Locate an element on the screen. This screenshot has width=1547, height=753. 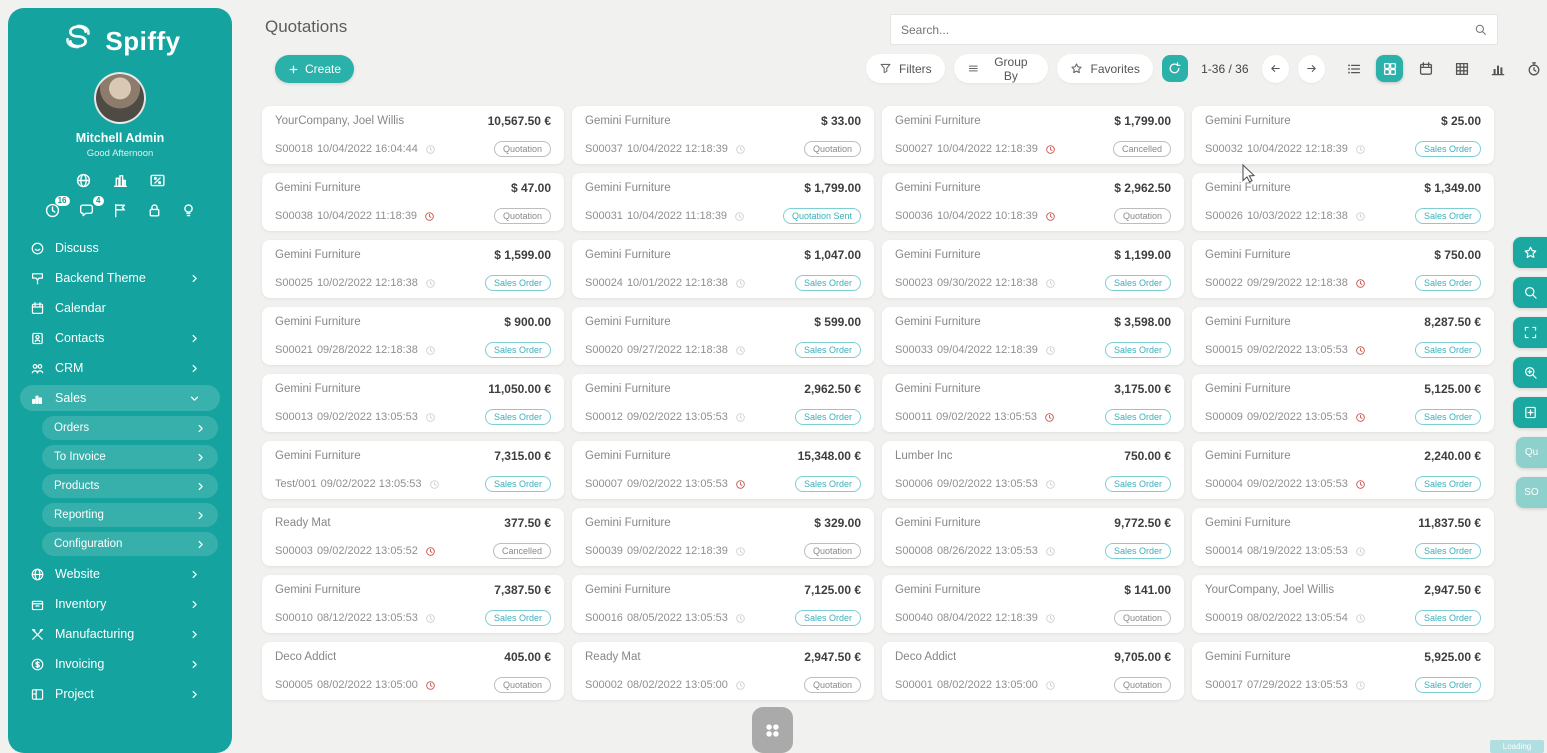
expand-icon is located at coordinates (1530, 332).